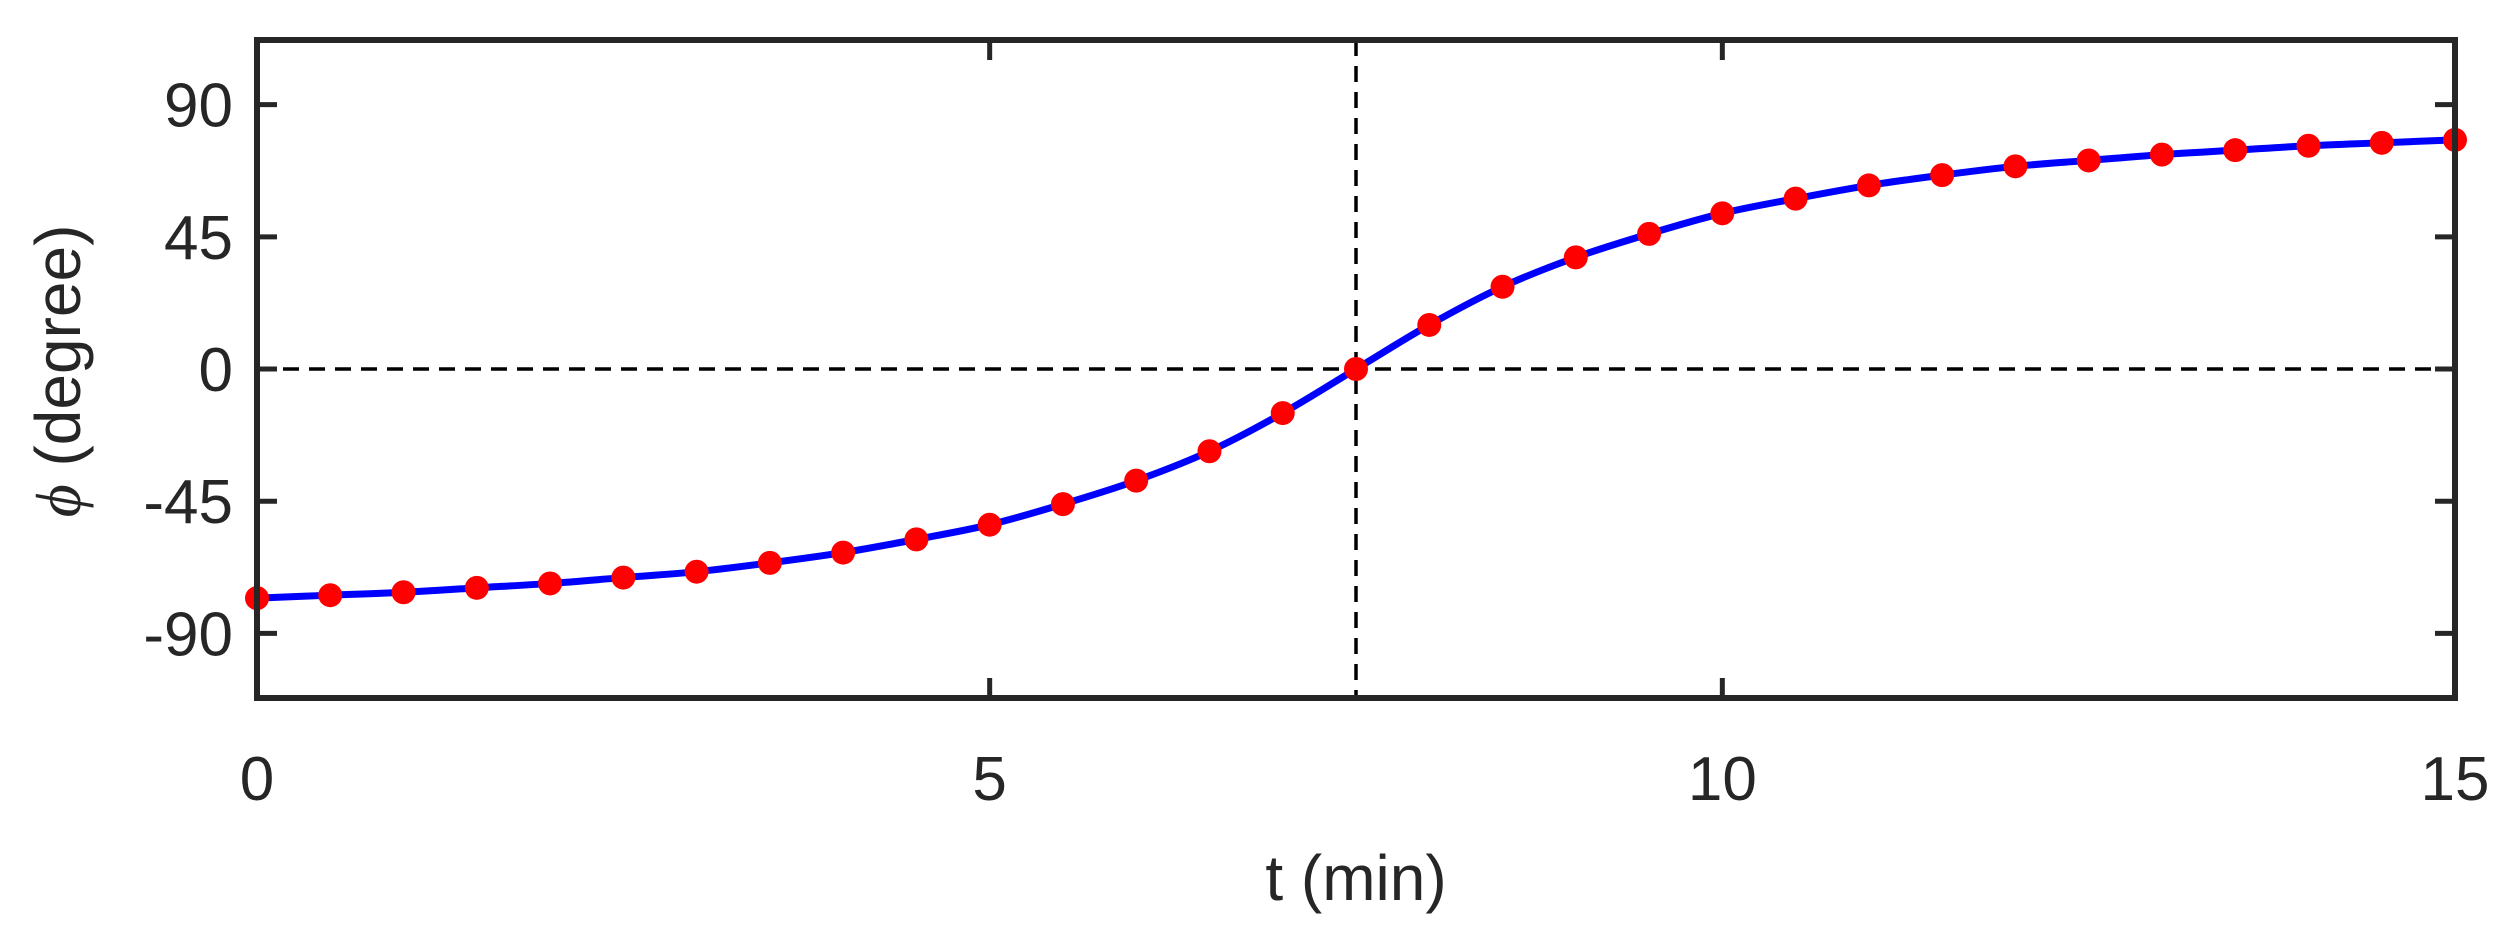 The width and height of the screenshot is (2510, 932). What do you see at coordinates (216, 370) in the screenshot?
I see `y-tick-label: 0` at bounding box center [216, 370].